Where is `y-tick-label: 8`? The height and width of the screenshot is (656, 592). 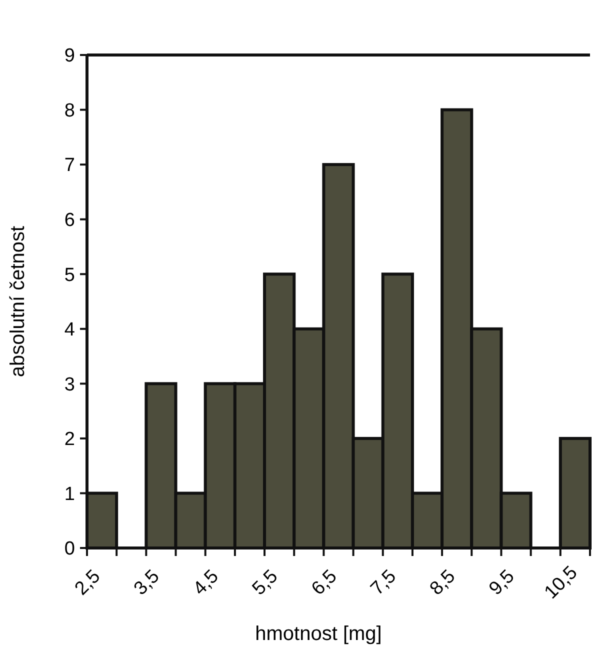 y-tick-label: 8 is located at coordinates (69, 111).